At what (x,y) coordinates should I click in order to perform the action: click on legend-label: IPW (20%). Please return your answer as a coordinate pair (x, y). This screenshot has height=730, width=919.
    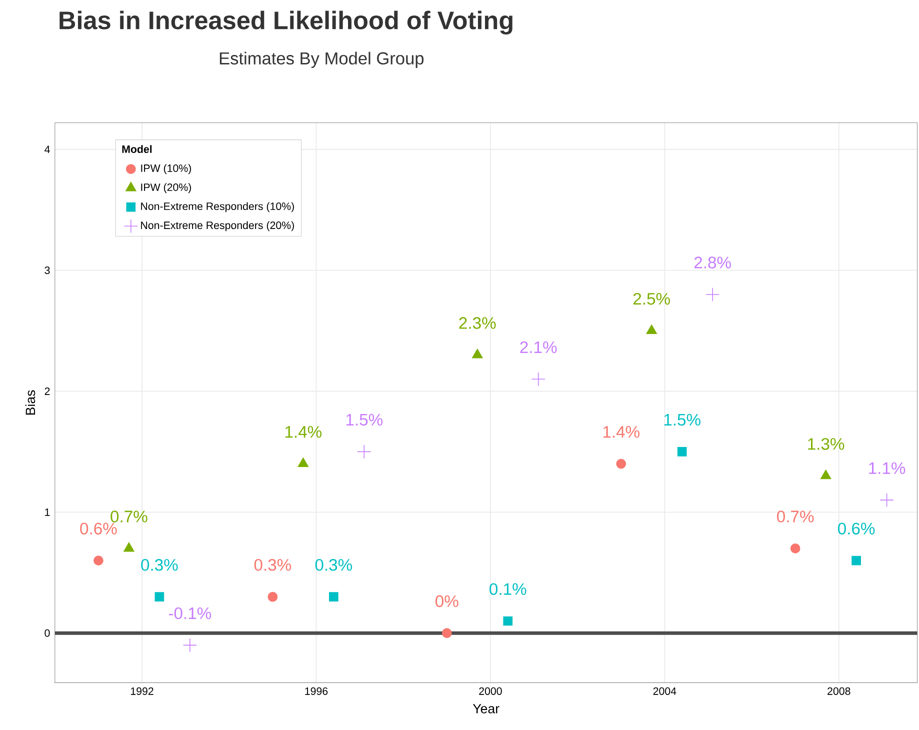
    Looking at the image, I should click on (166, 188).